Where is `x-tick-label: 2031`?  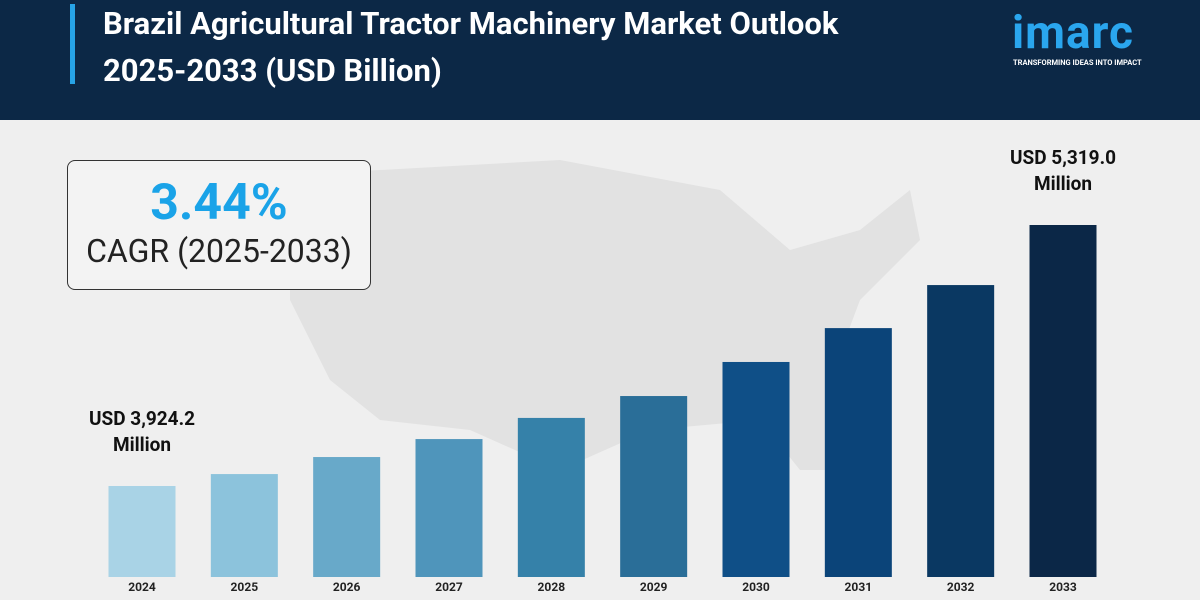 x-tick-label: 2031 is located at coordinates (859, 587).